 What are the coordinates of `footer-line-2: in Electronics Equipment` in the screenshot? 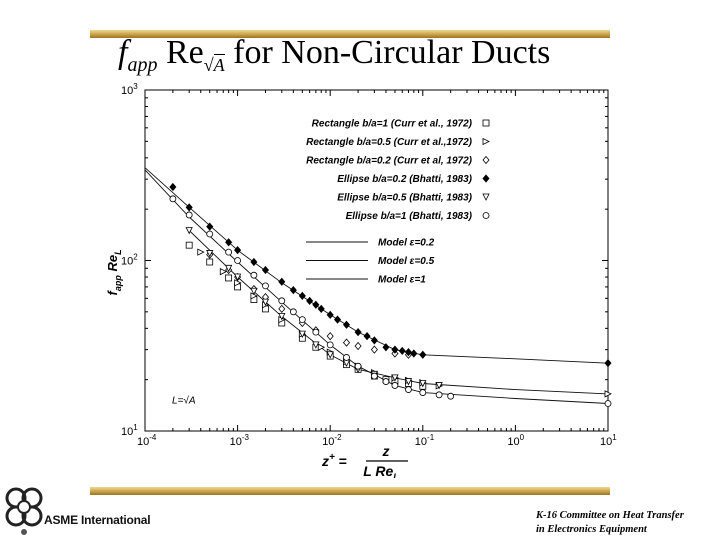 It's located at (591, 529).